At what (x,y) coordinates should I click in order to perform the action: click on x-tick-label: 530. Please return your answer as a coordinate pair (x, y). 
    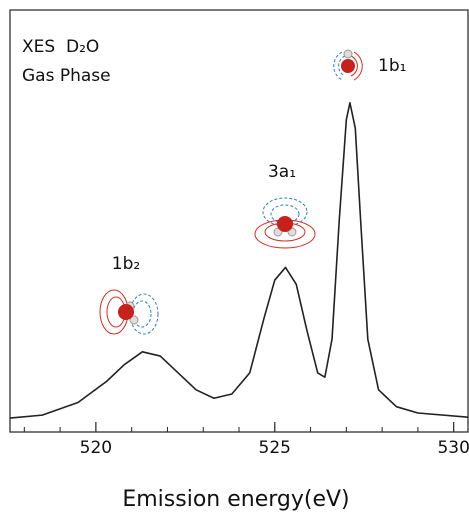
    Looking at the image, I should click on (453, 448).